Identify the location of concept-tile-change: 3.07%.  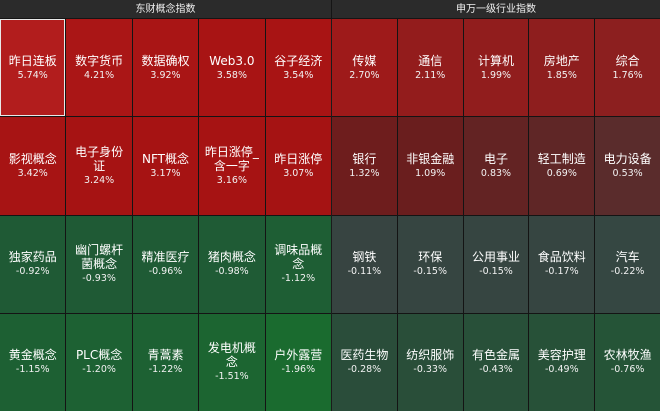
(298, 173).